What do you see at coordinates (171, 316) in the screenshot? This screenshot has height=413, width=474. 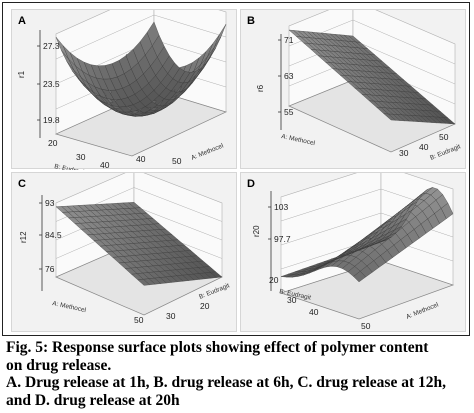 I see `x-tick-label-c: 30` at bounding box center [171, 316].